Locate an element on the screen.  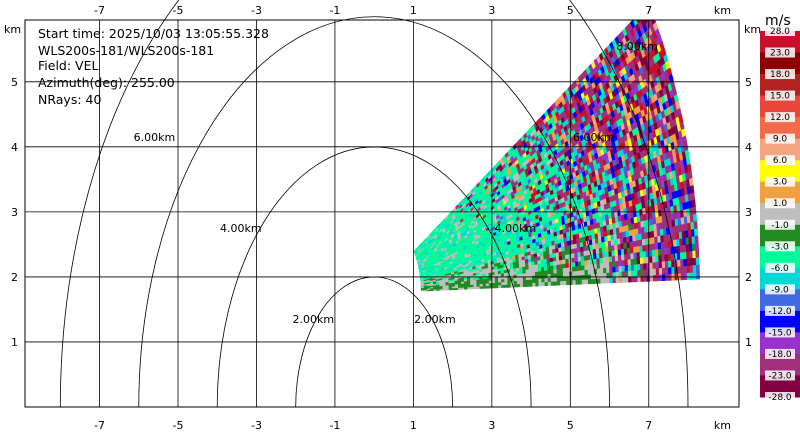
x-unit-top: km is located at coordinates (722, 10).